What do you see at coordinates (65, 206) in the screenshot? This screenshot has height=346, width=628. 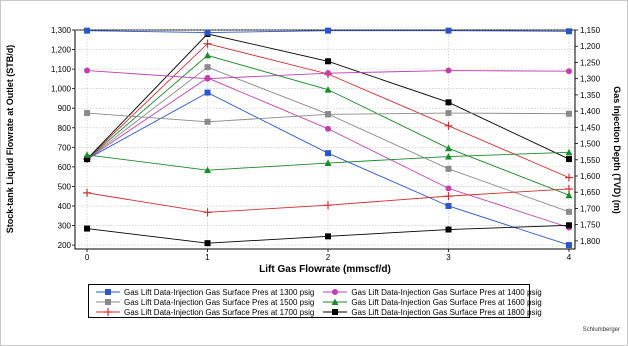 I see `y-tick-label: 400` at bounding box center [65, 206].